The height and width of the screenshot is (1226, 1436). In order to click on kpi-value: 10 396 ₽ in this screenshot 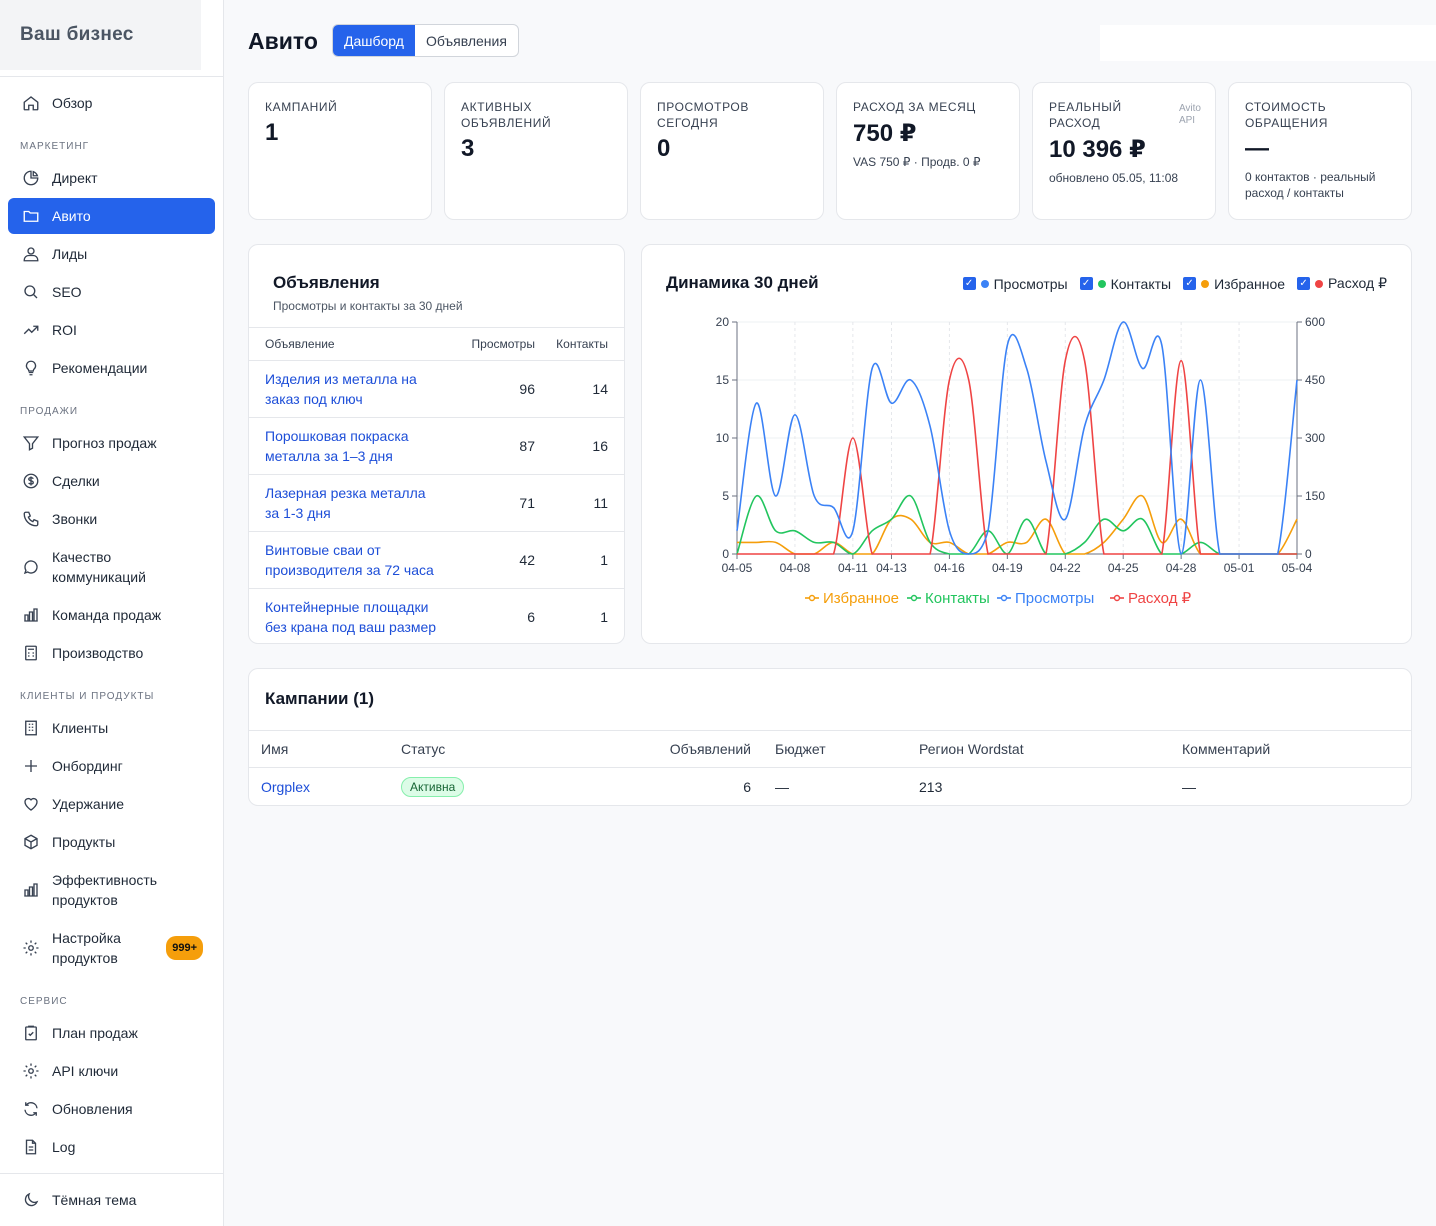, I will do `click(1097, 149)`.